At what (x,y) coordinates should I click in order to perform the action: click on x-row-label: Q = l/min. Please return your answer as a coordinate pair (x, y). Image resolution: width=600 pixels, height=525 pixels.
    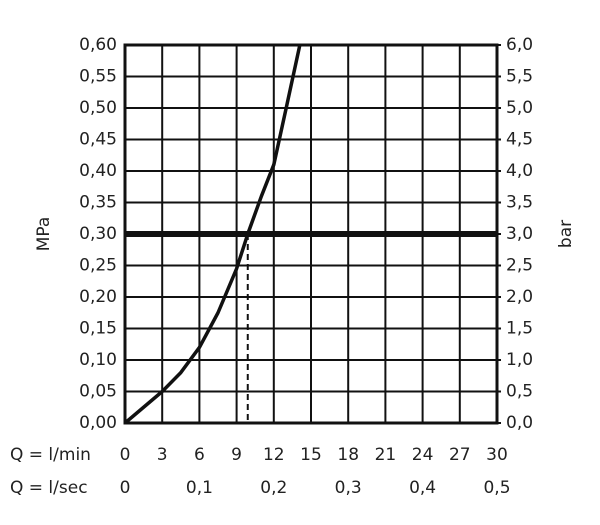
    Looking at the image, I should click on (50, 455).